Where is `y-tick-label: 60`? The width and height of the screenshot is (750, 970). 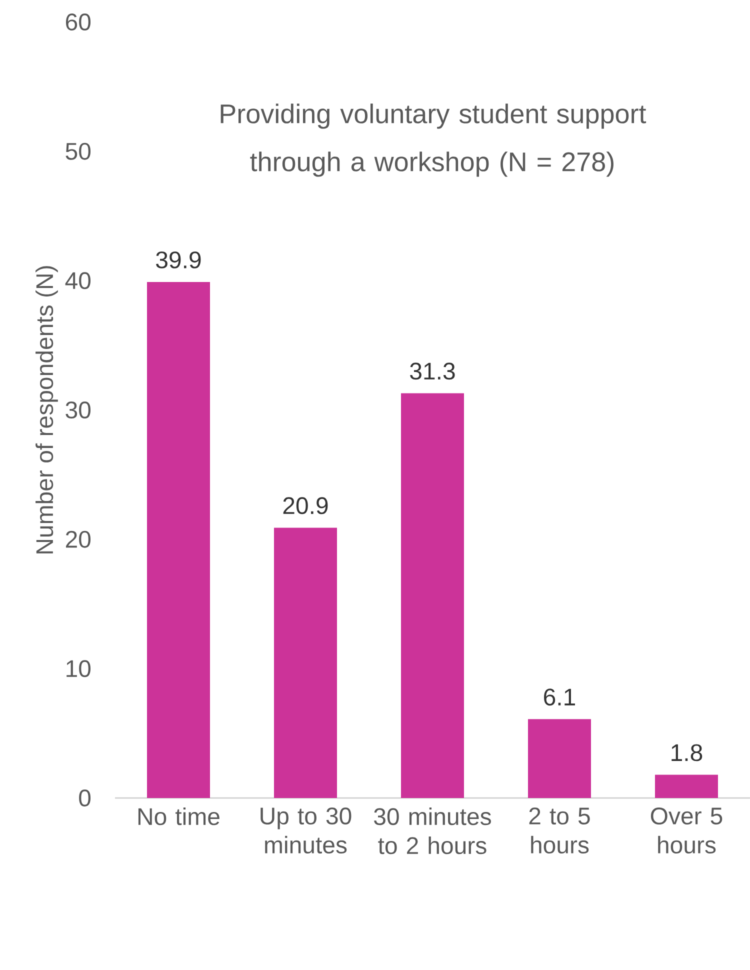
y-tick-label: 60 is located at coordinates (78, 22).